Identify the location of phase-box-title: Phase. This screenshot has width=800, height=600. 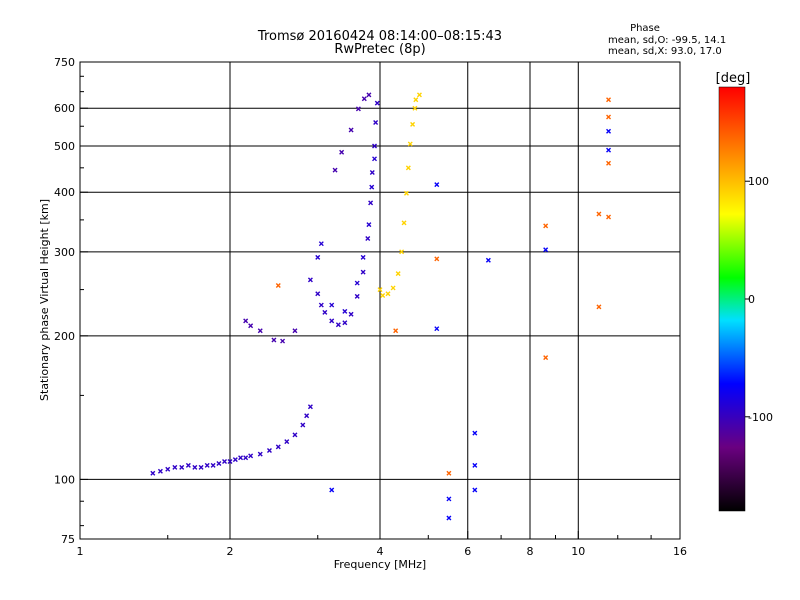
(645, 28).